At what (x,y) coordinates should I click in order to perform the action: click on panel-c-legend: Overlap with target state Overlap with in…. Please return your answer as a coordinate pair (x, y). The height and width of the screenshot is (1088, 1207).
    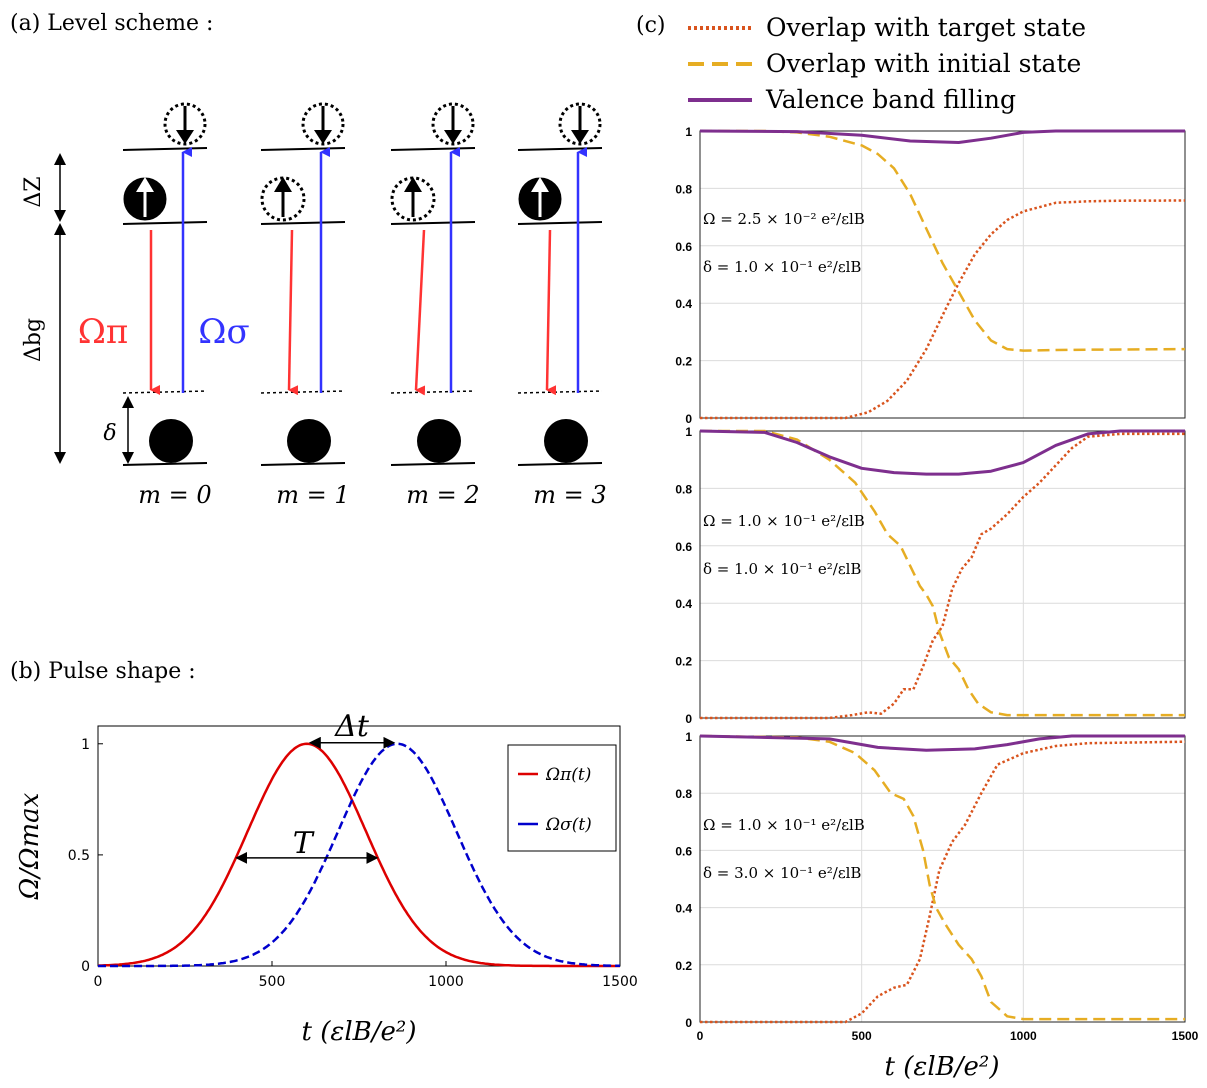
    Looking at the image, I should click on (887, 63).